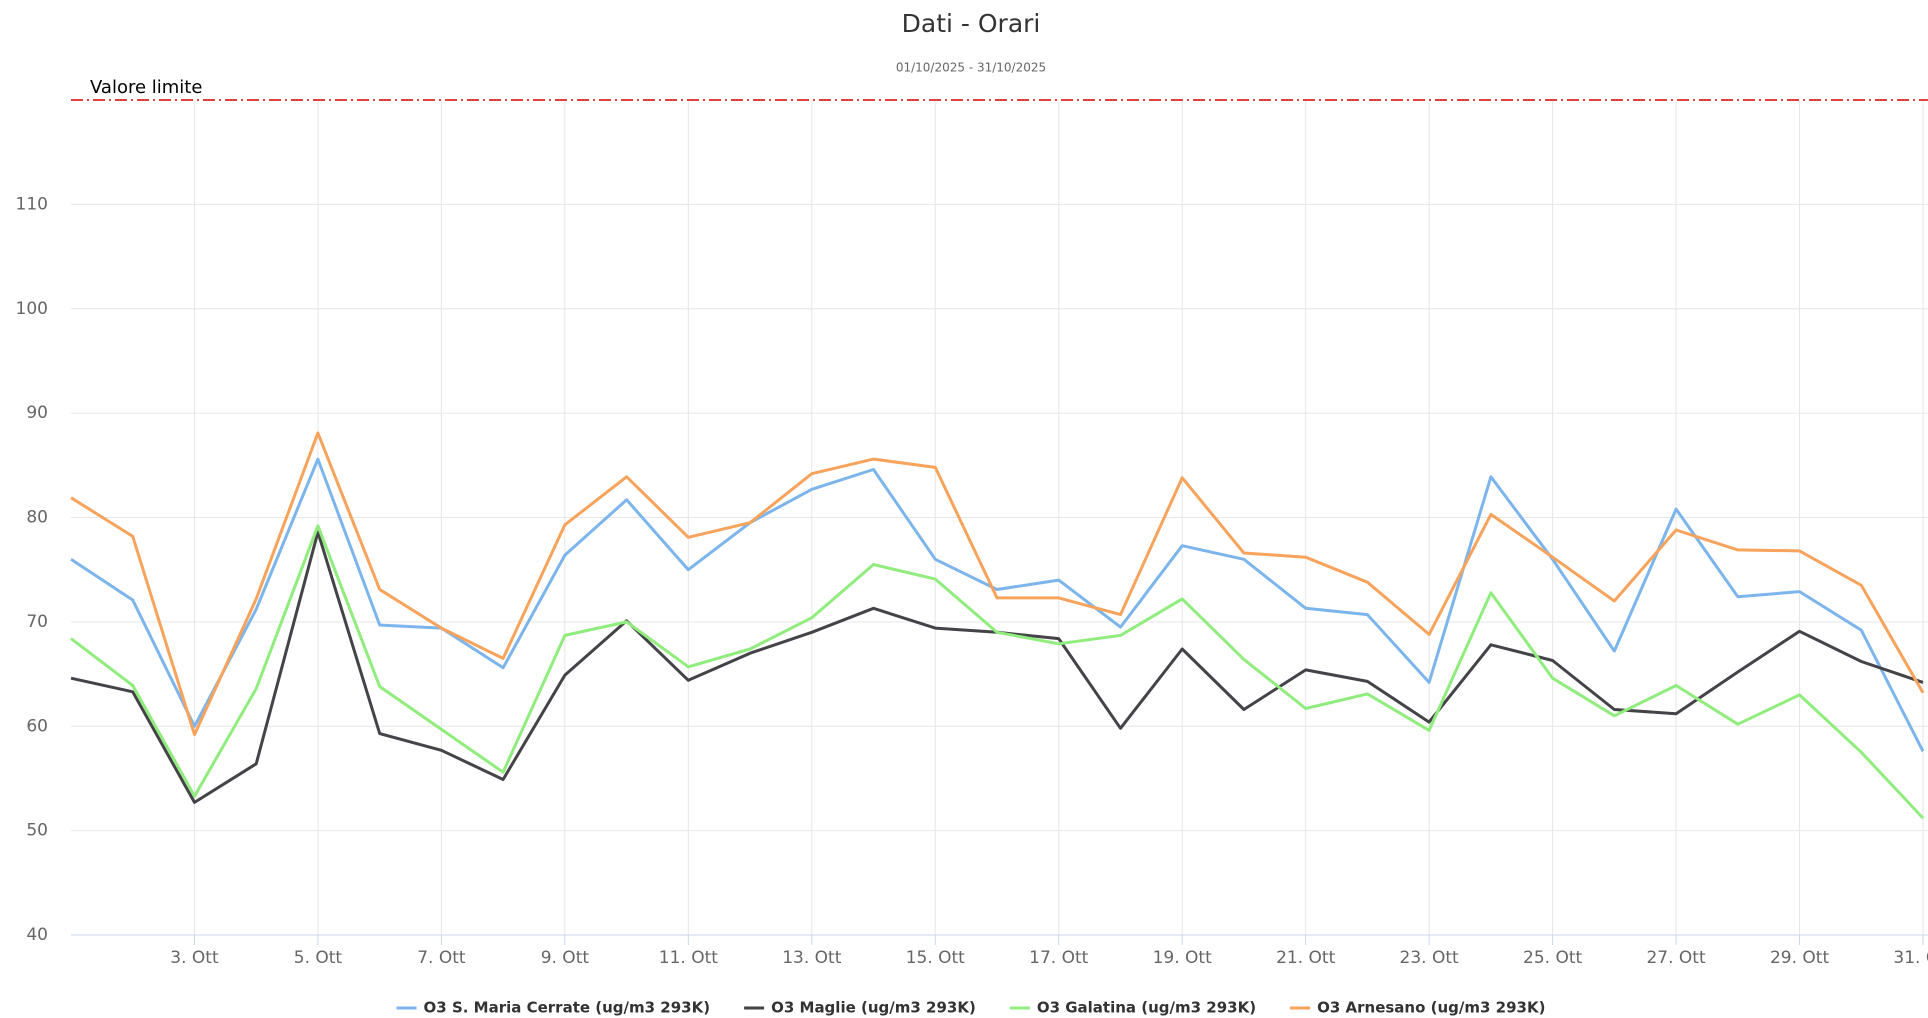 Image resolution: width=1928 pixels, height=1018 pixels. I want to click on legend-item: O3 Arnesano (ug/m3 293K), so click(1417, 1008).